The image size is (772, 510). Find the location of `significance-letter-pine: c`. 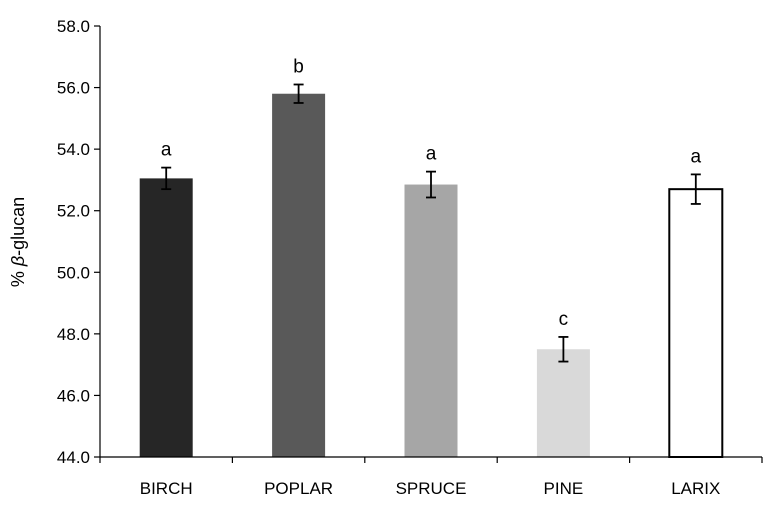

significance-letter-pine: c is located at coordinates (564, 319).